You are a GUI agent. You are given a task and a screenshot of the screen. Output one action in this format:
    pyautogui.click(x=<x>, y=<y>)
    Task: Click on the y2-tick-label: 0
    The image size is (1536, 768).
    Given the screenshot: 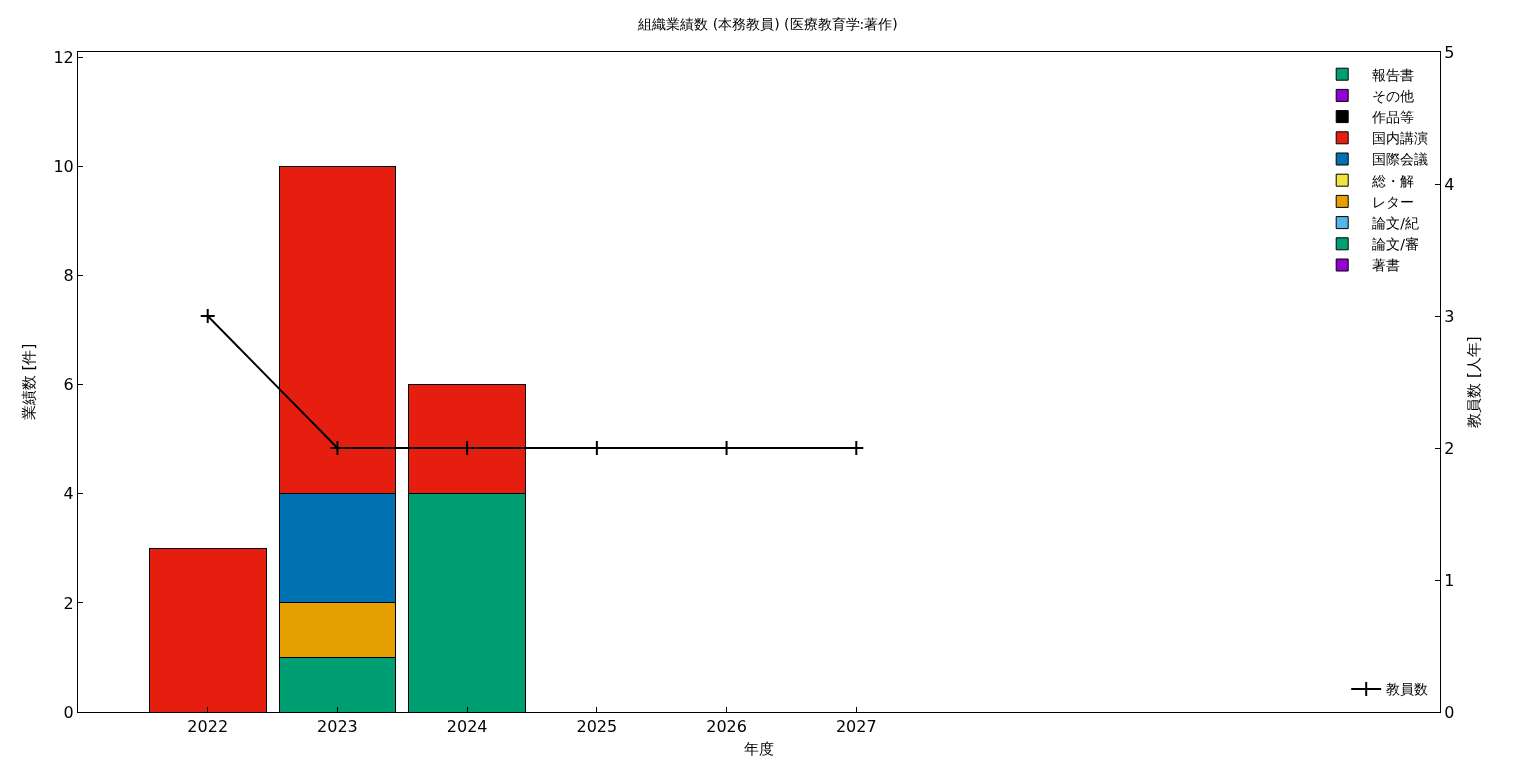 What is the action you would take?
    pyautogui.click(x=1449, y=712)
    